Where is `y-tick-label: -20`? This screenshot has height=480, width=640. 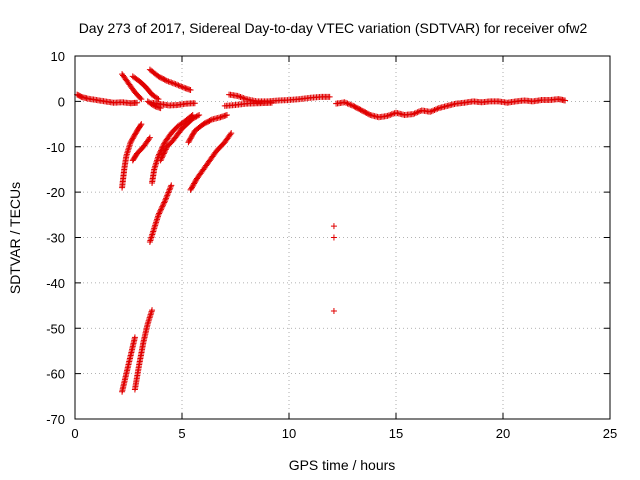 y-tick-label: -20 is located at coordinates (55, 192).